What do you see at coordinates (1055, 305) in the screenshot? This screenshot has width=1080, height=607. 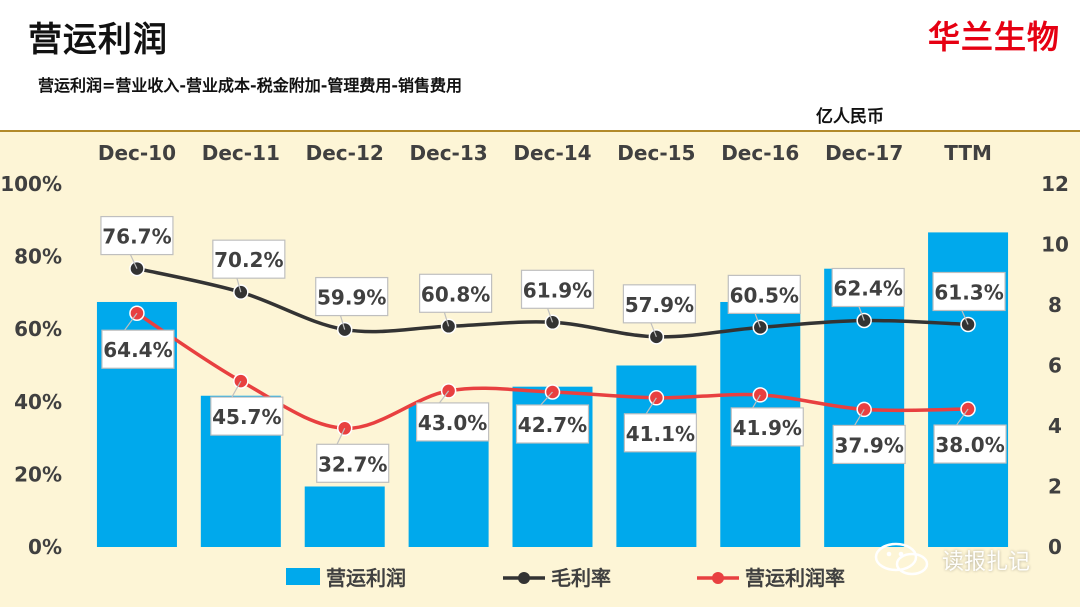 I see `right-axis-tick: 8` at bounding box center [1055, 305].